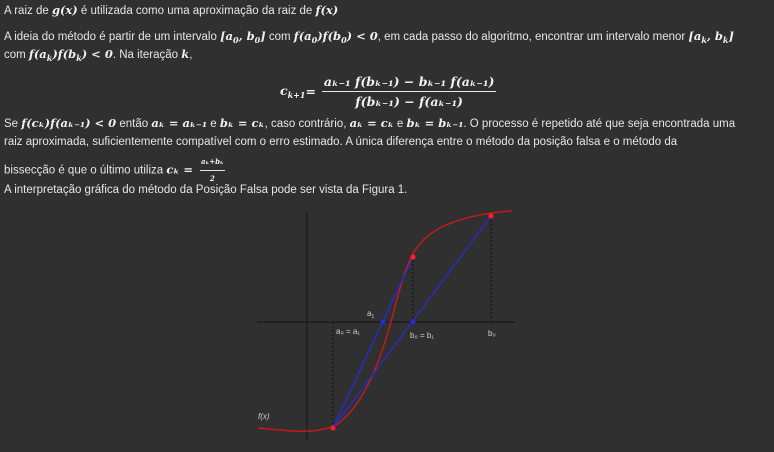 The width and height of the screenshot is (774, 452). Describe the element at coordinates (307, 124) in the screenshot. I see `text: , caso contrário,` at that location.